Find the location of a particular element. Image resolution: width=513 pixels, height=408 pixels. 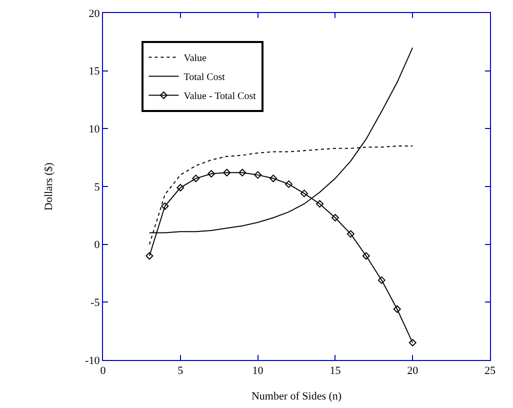

x-tick-label: 10 is located at coordinates (258, 371).